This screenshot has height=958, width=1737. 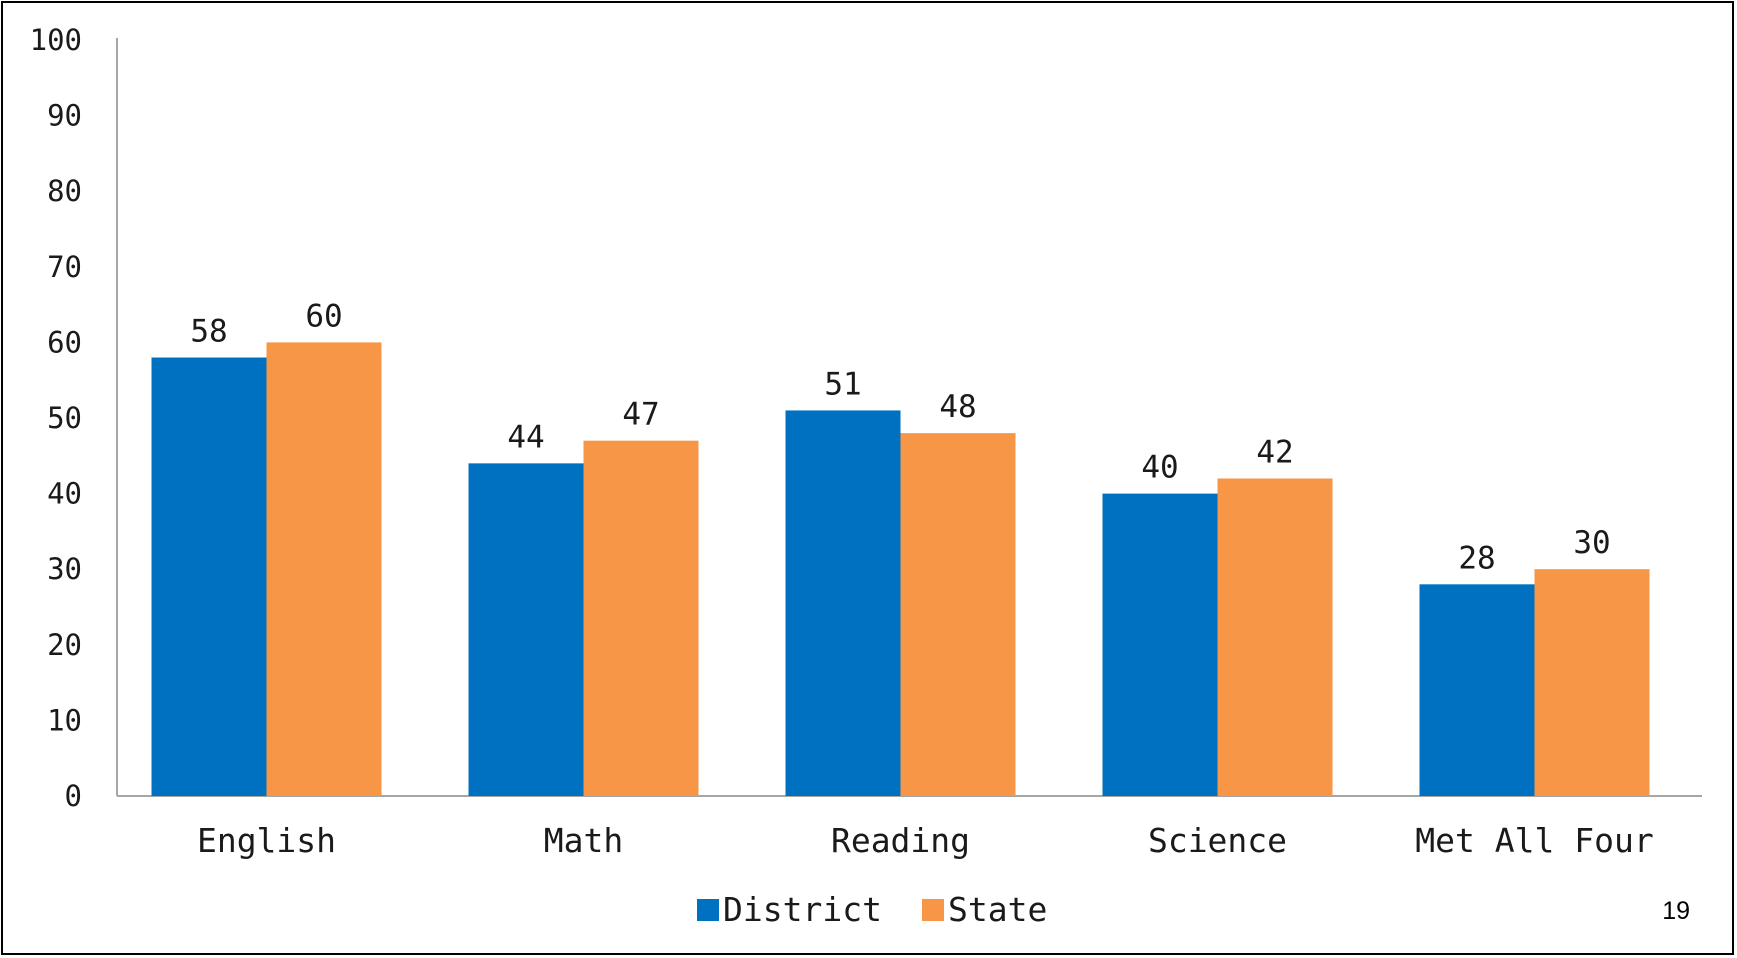 What do you see at coordinates (323, 316) in the screenshot?
I see `data-label: 60` at bounding box center [323, 316].